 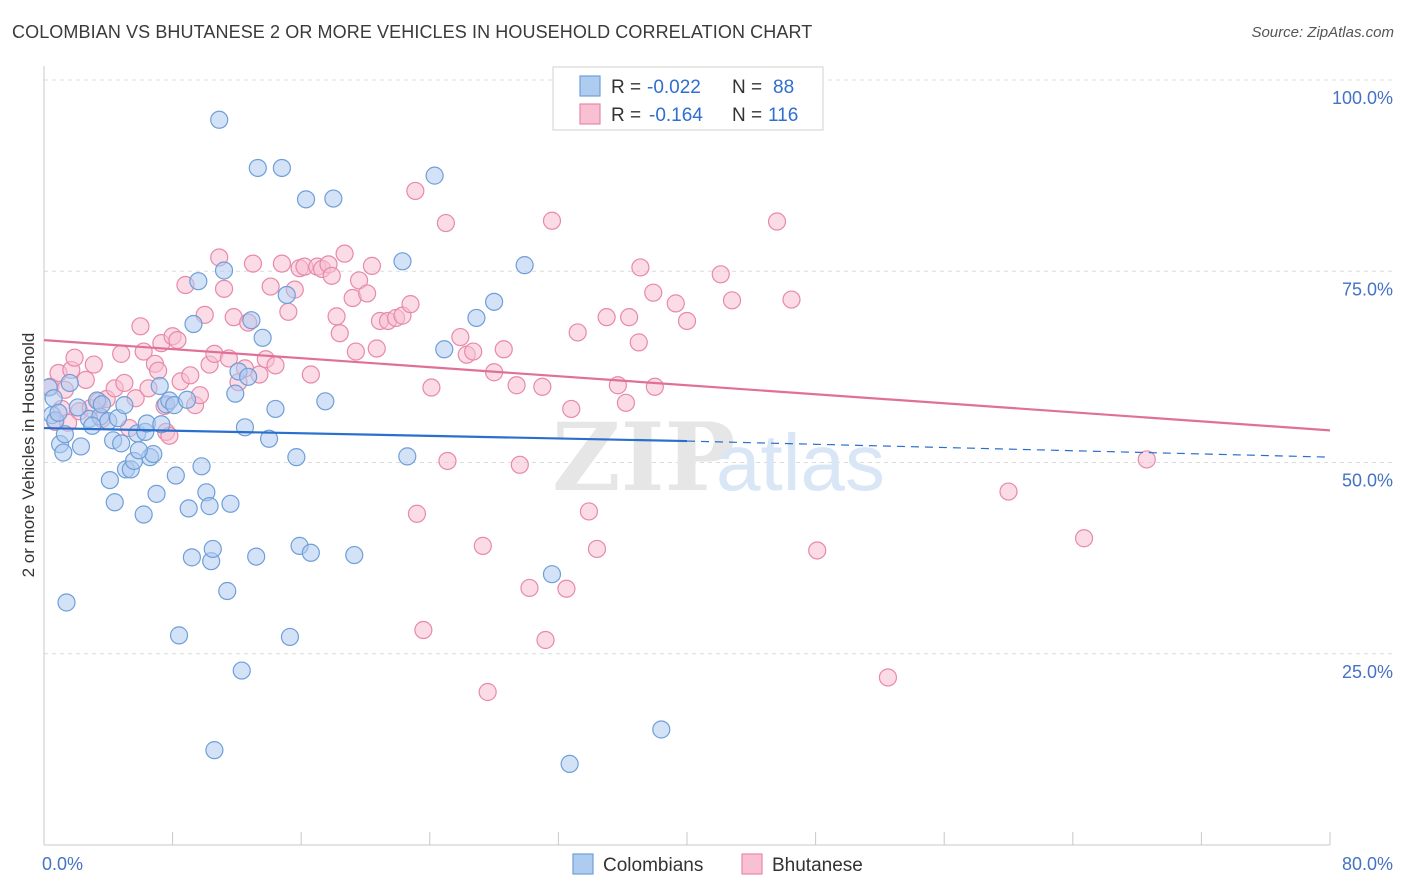 What do you see at coordinates (1367, 864) in the screenshot?
I see `x-tick-label: 80.0%` at bounding box center [1367, 864].